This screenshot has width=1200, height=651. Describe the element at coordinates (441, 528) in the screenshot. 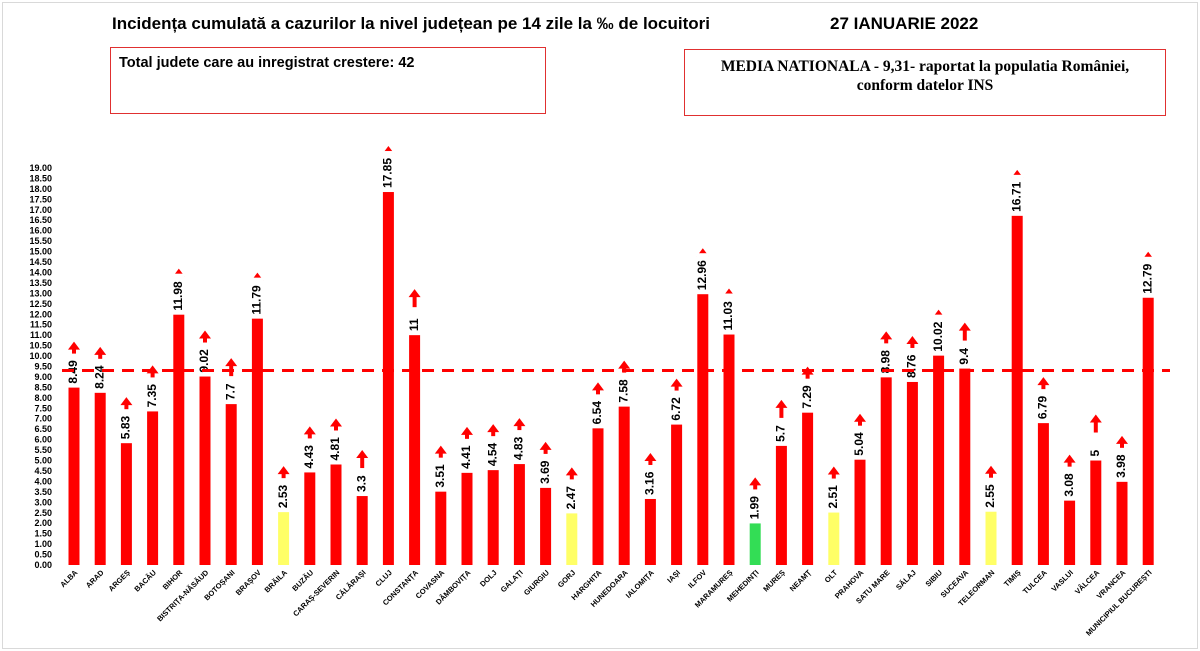

I see `bar-covasna` at that location.